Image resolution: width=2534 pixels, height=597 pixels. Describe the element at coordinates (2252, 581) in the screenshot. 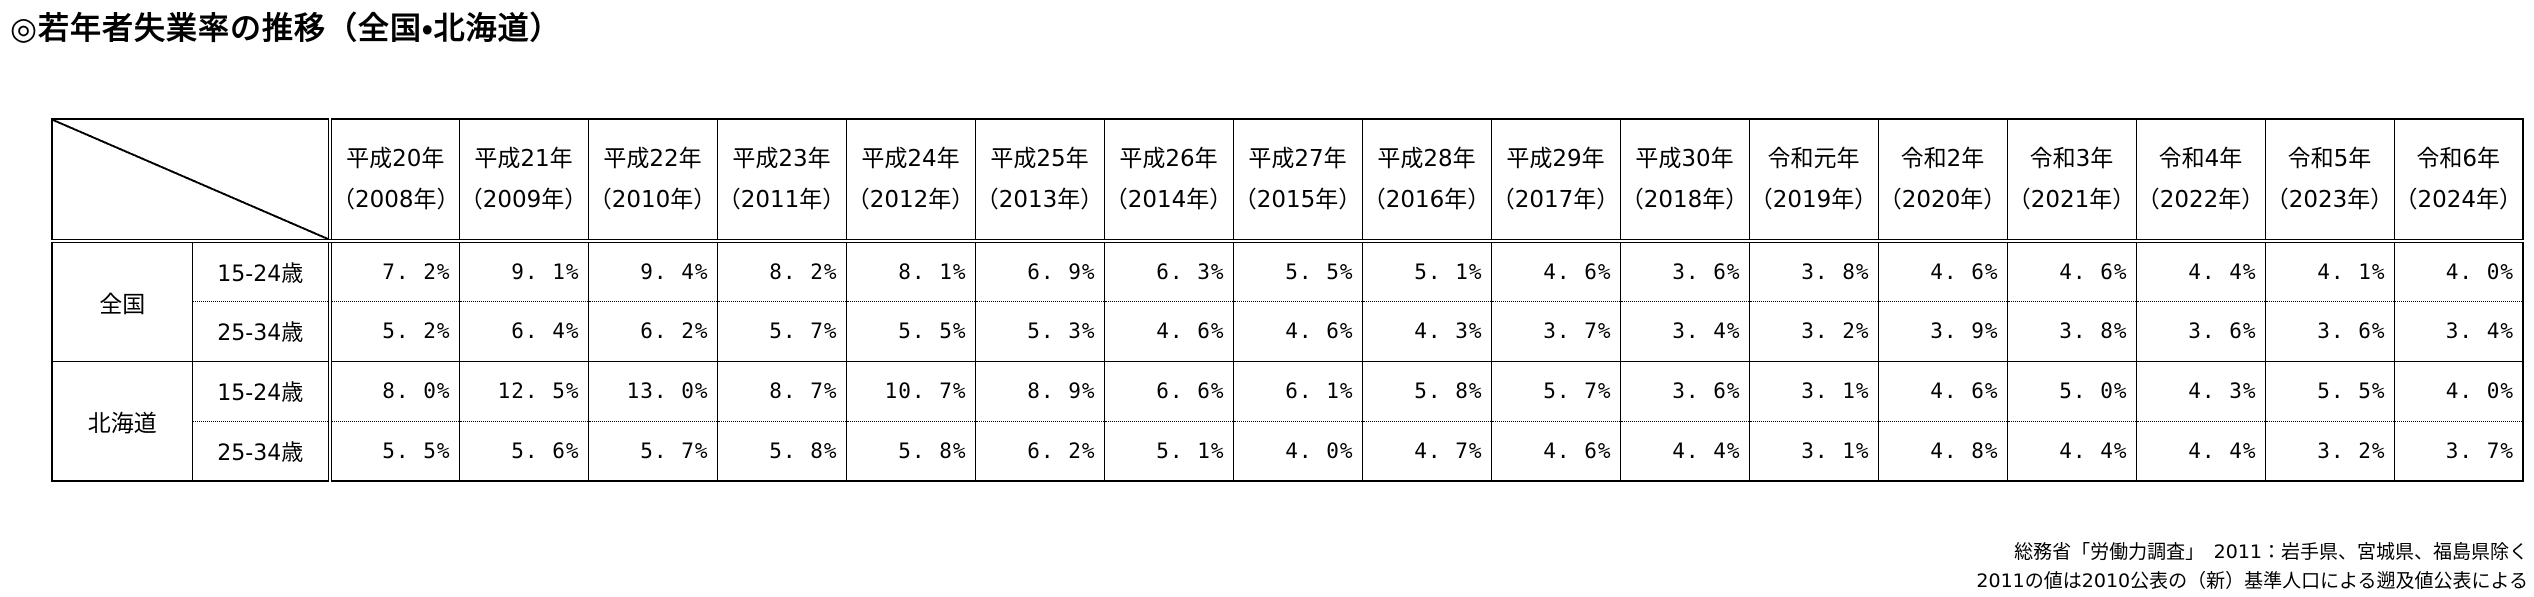

I see `footnote-line-2: 2011の値は2010公表の（新）基準人口による遡及値公表による` at that location.